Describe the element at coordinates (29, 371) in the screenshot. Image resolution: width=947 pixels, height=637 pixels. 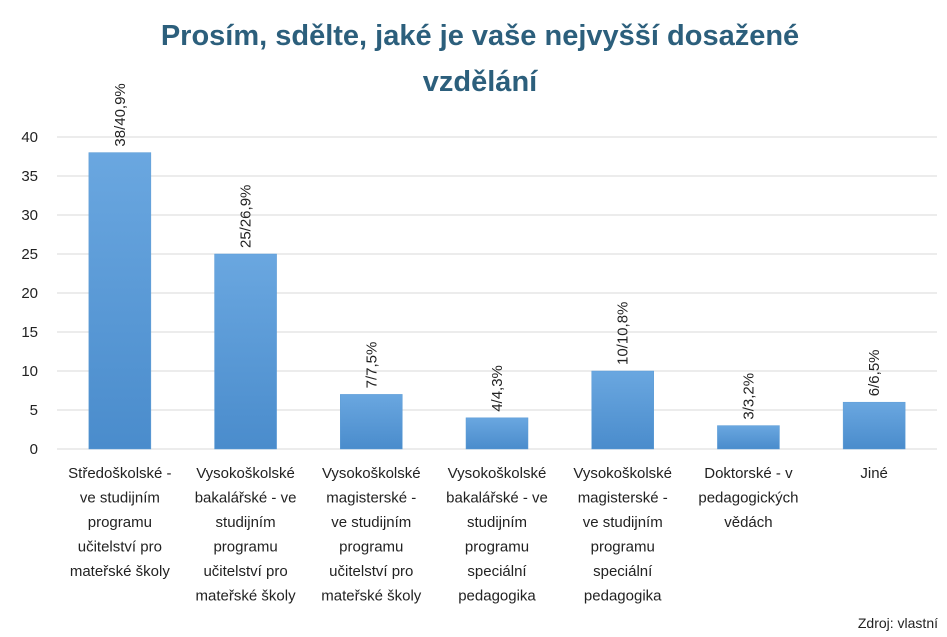
I see `y-tick-label: 10` at that location.